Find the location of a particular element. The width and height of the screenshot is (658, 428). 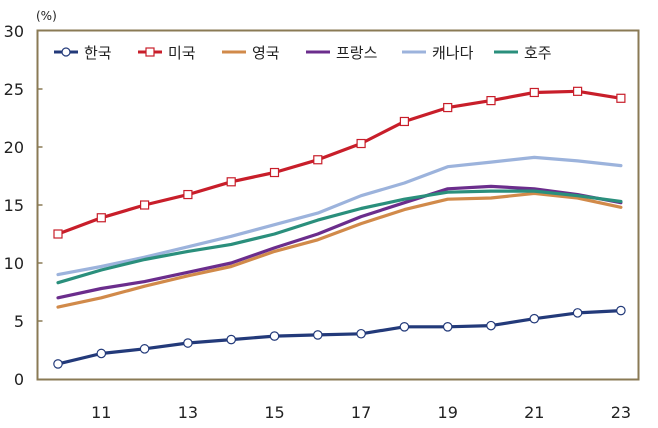

unit-label: (%) is located at coordinates (46, 16).